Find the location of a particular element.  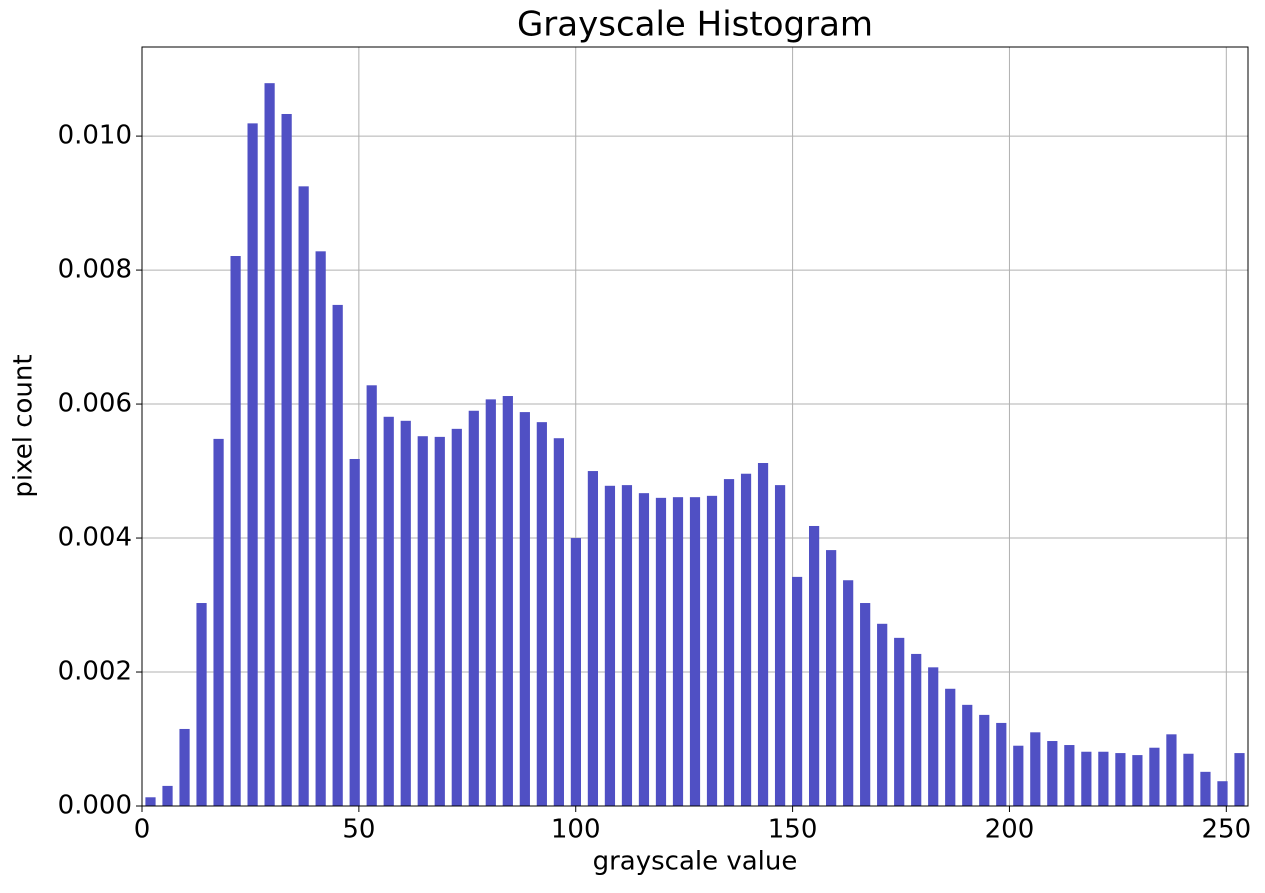

y-tick-label: 0.006 is located at coordinates (95, 404).